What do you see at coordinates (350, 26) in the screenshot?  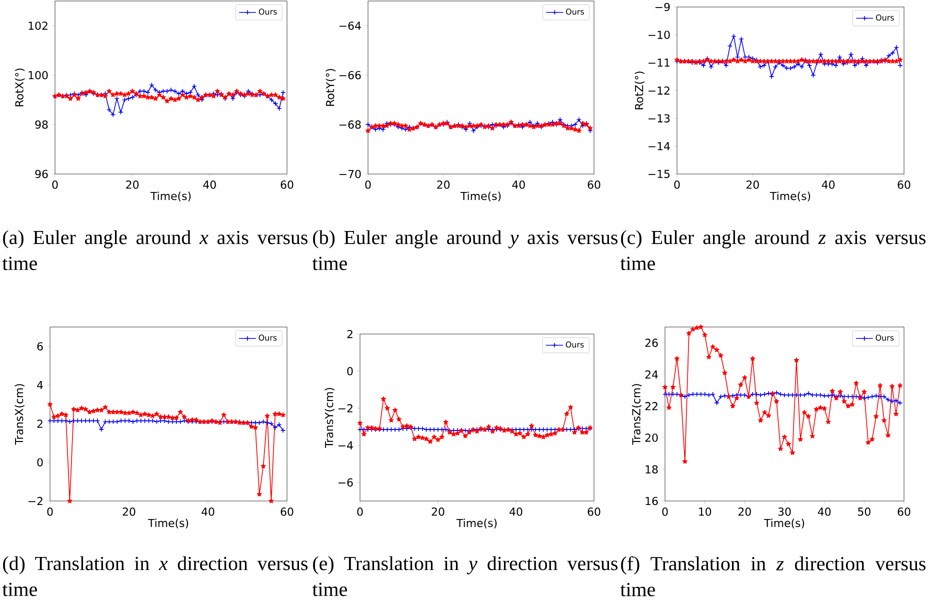 I see `y-tick-label: −64` at bounding box center [350, 26].